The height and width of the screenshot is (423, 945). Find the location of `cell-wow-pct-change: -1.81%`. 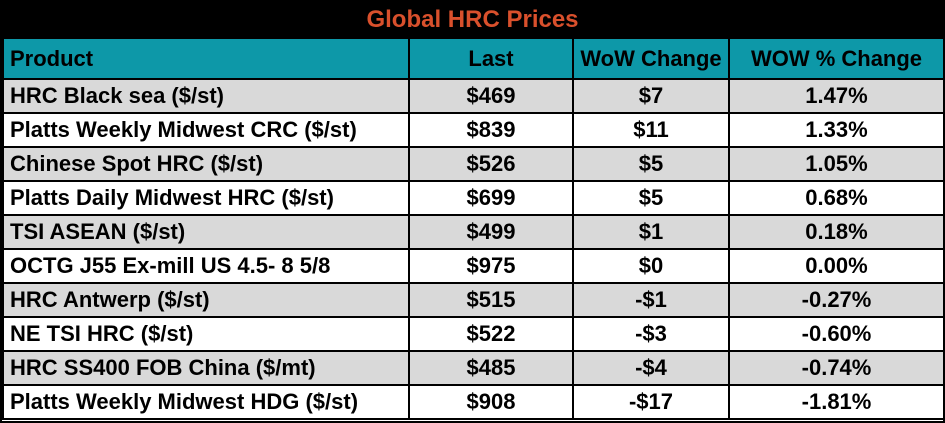

cell-wow-pct-change: -1.81% is located at coordinates (835, 402).